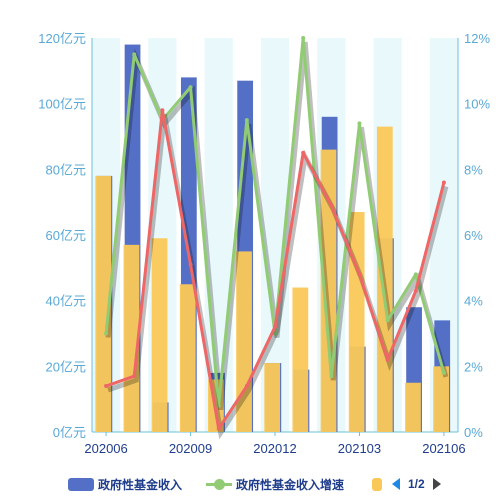 Image resolution: width=500 pixels, height=500 pixels. Describe the element at coordinates (473, 301) in the screenshot. I see `y-right-tick-label: 4%` at that location.